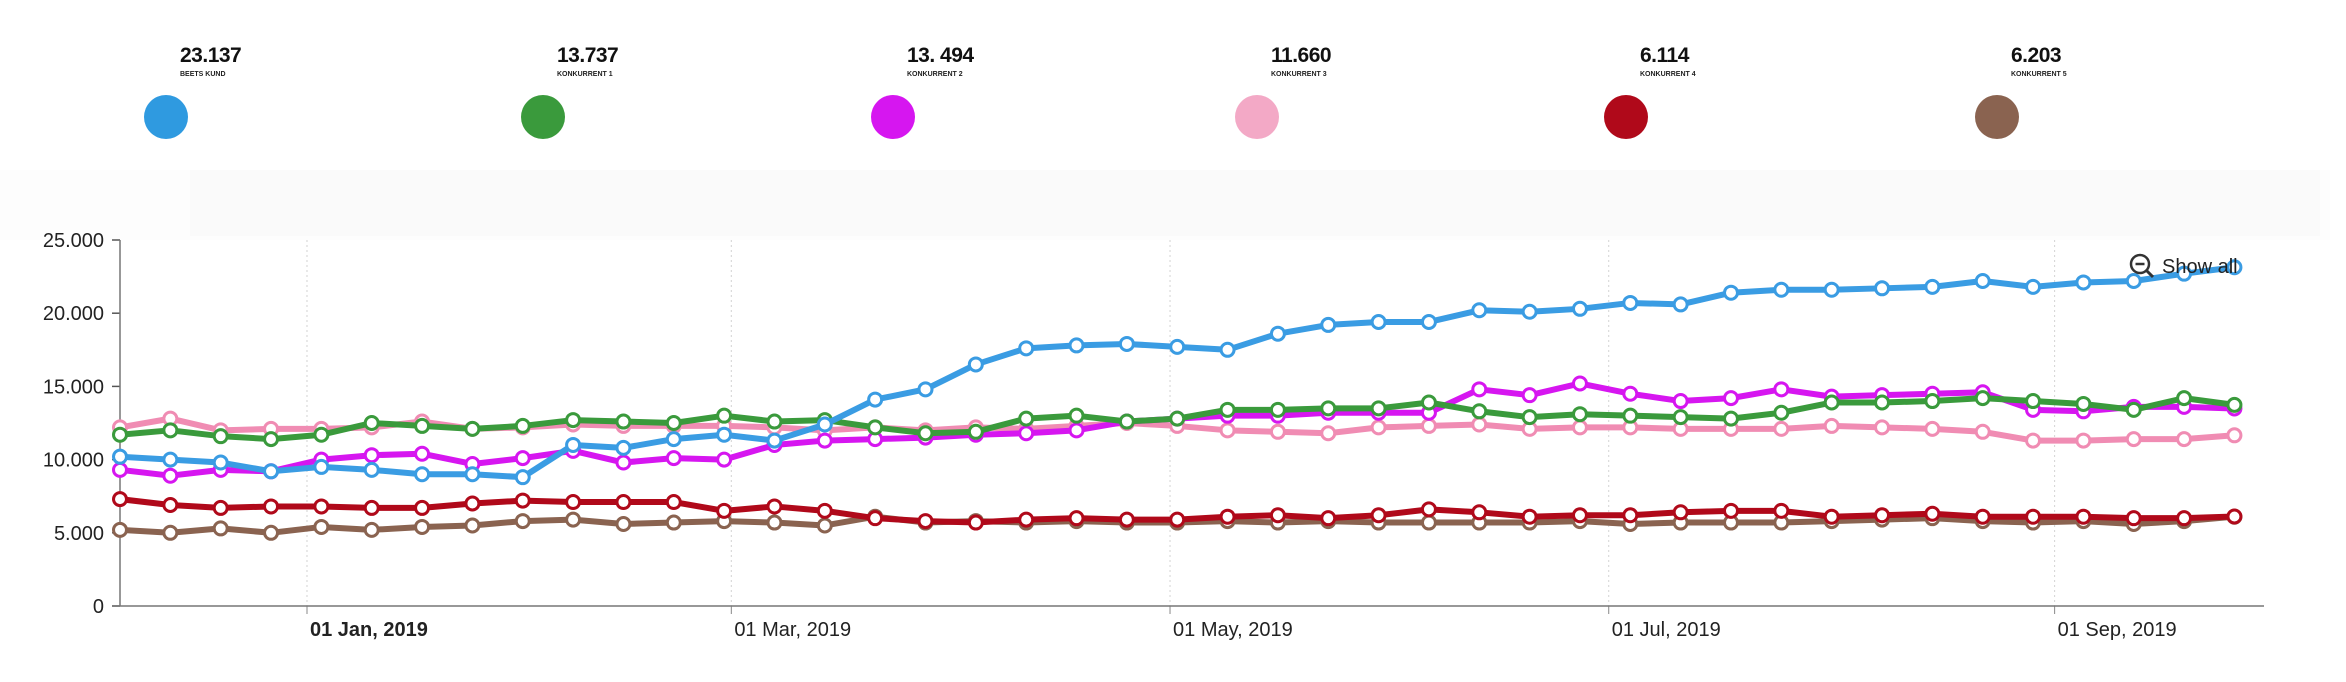  I want to click on legend-value: 13.737, so click(588, 55).